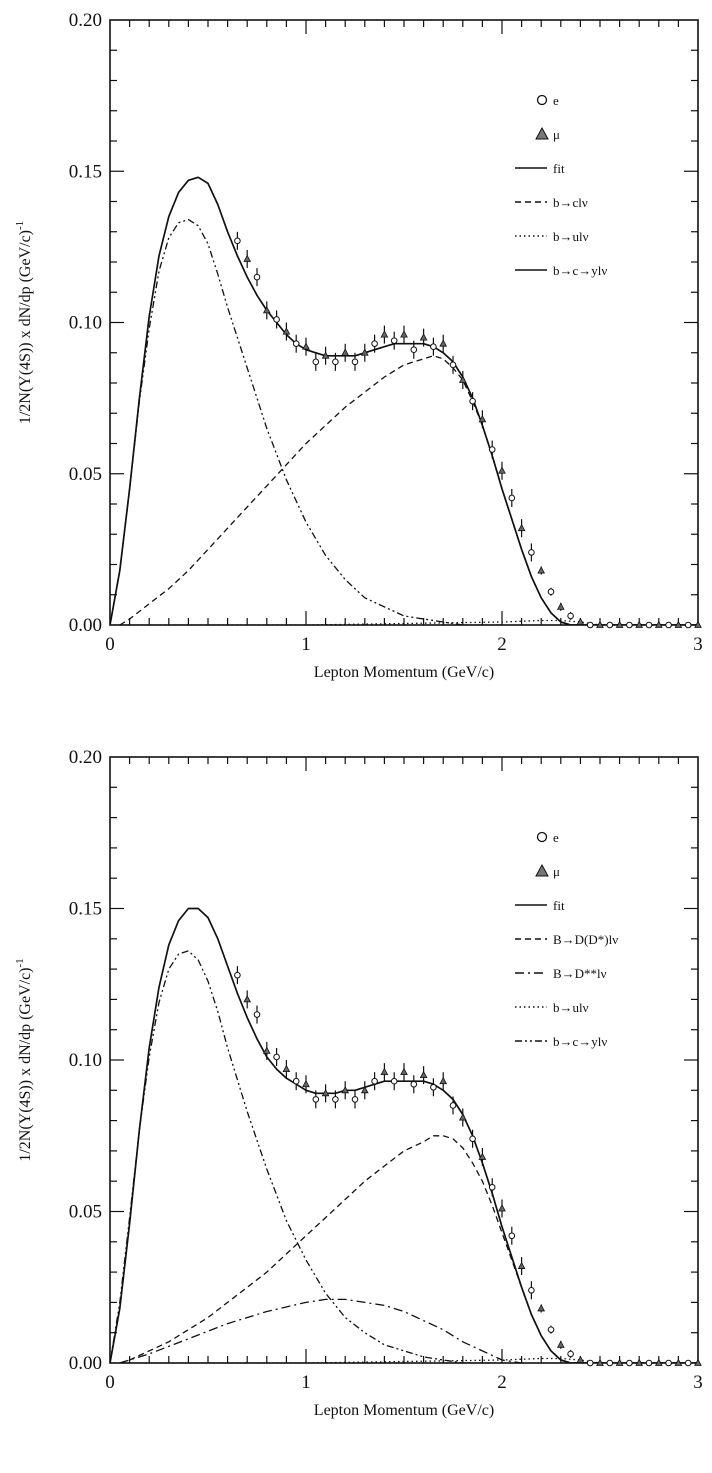 The image size is (712, 1473). Describe the element at coordinates (85, 1212) in the screenshot. I see `y-tick-label: 0.05` at that location.